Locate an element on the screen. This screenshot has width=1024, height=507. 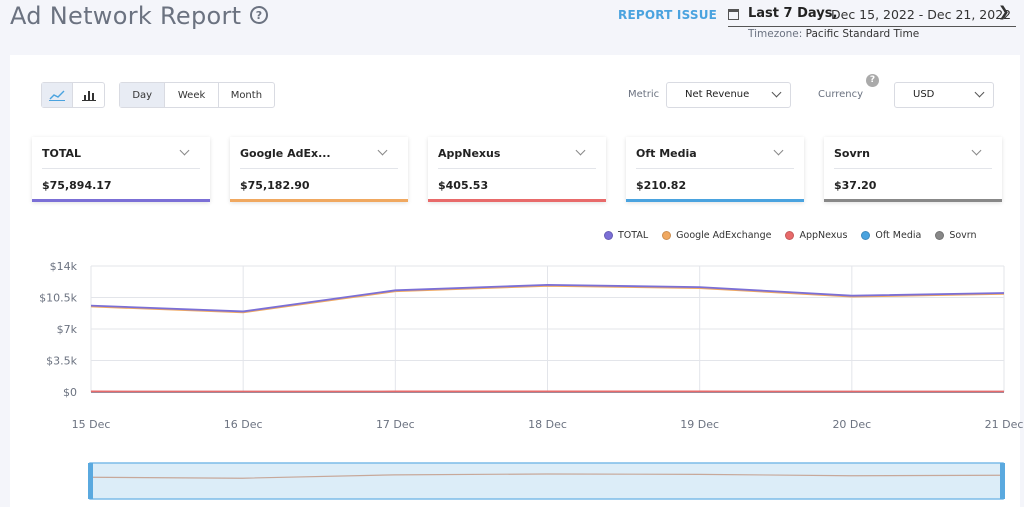
network-card-total: TOTAL $75,894.17 is located at coordinates (121, 169).